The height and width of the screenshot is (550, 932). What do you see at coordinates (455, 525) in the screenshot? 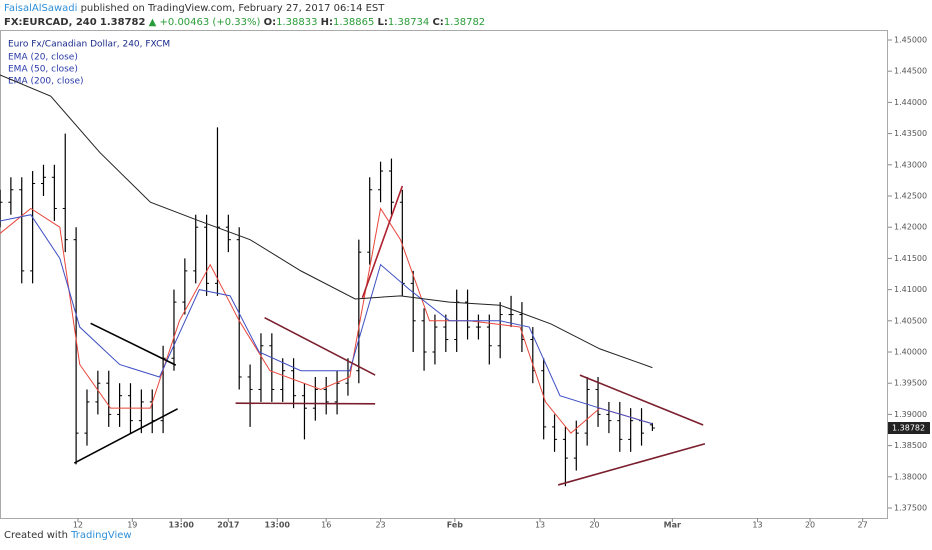
I see `x-tick-label: Feb` at bounding box center [455, 525].